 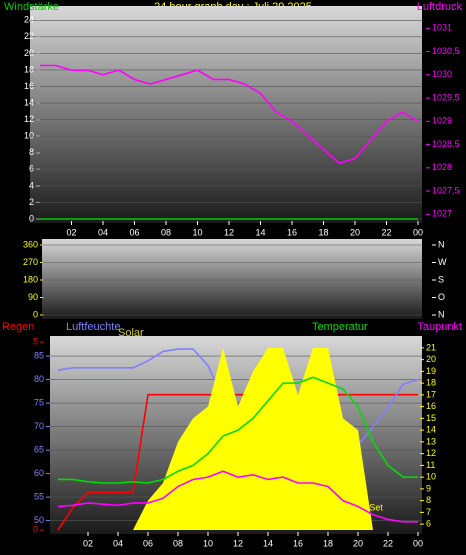 I want to click on tick-label: 24, so click(x=29, y=20).